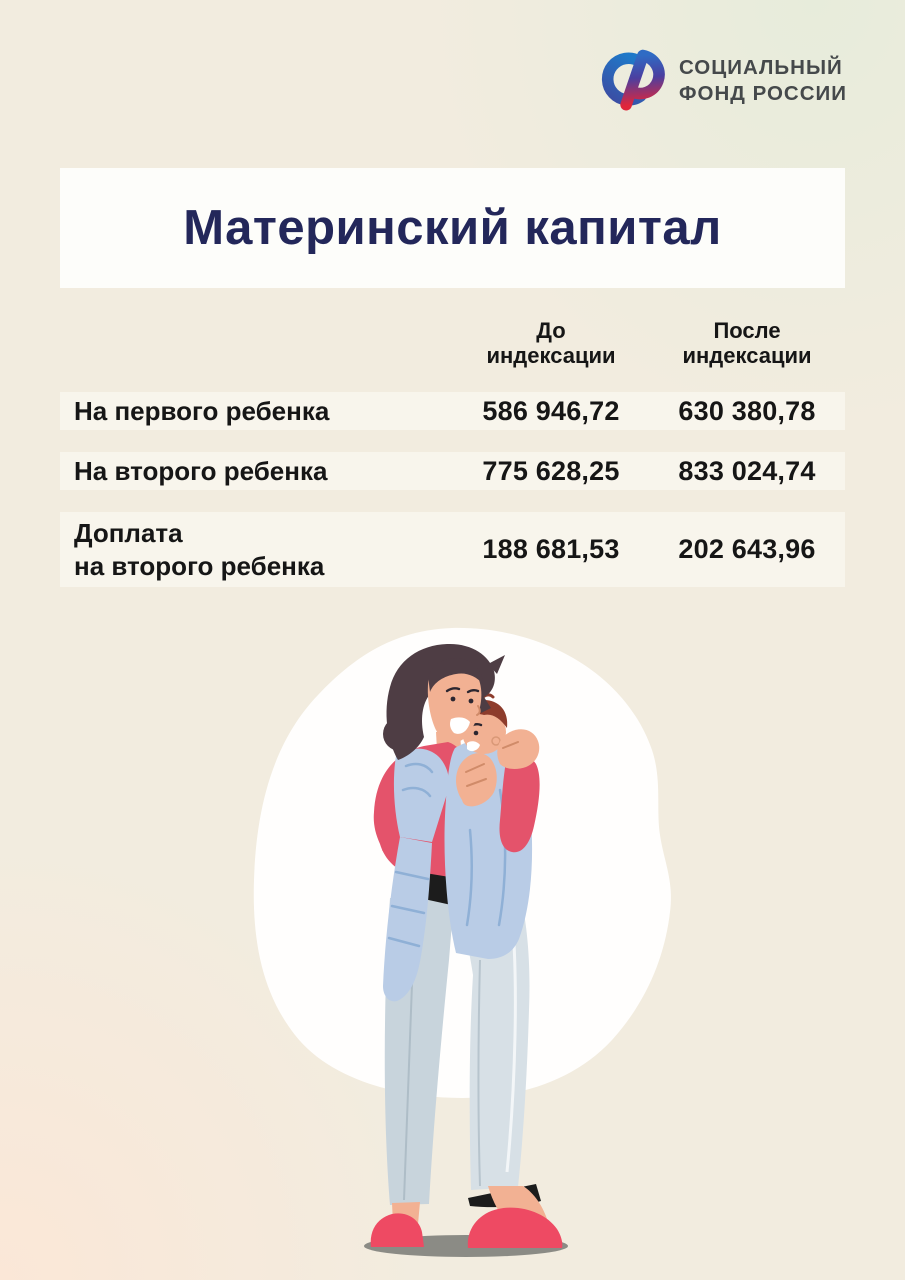 This screenshot has height=1280, width=905. What do you see at coordinates (747, 355) in the screenshot?
I see `header-after-line2: индексации` at bounding box center [747, 355].